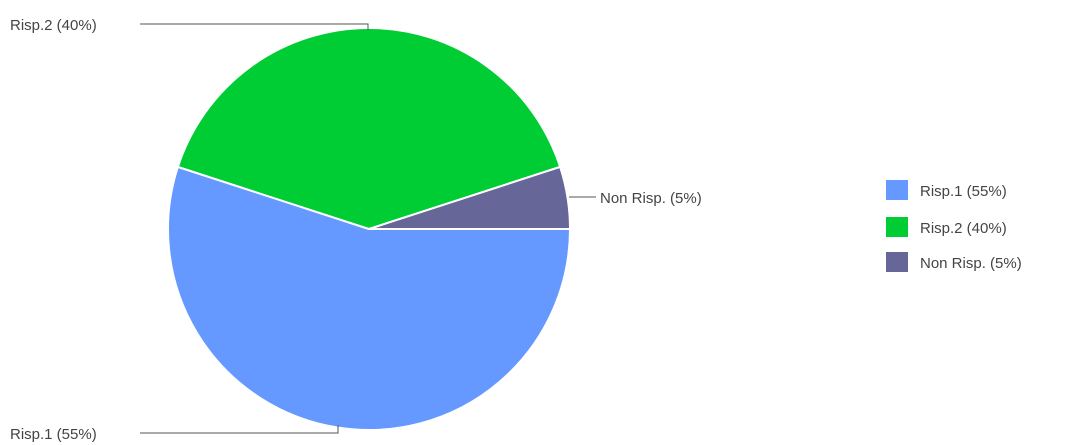  Describe the element at coordinates (53, 25) in the screenshot. I see `slice-label-risp2: Risp.2 (40%)` at that location.